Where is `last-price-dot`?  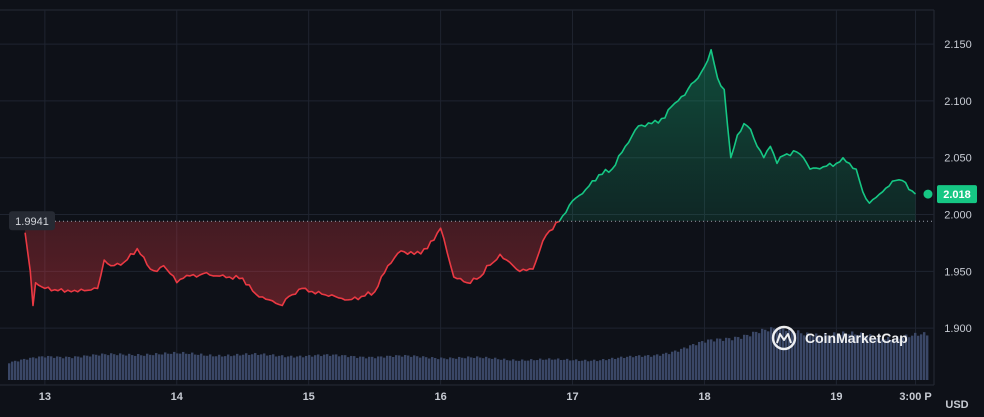 last-price-dot is located at coordinates (928, 194).